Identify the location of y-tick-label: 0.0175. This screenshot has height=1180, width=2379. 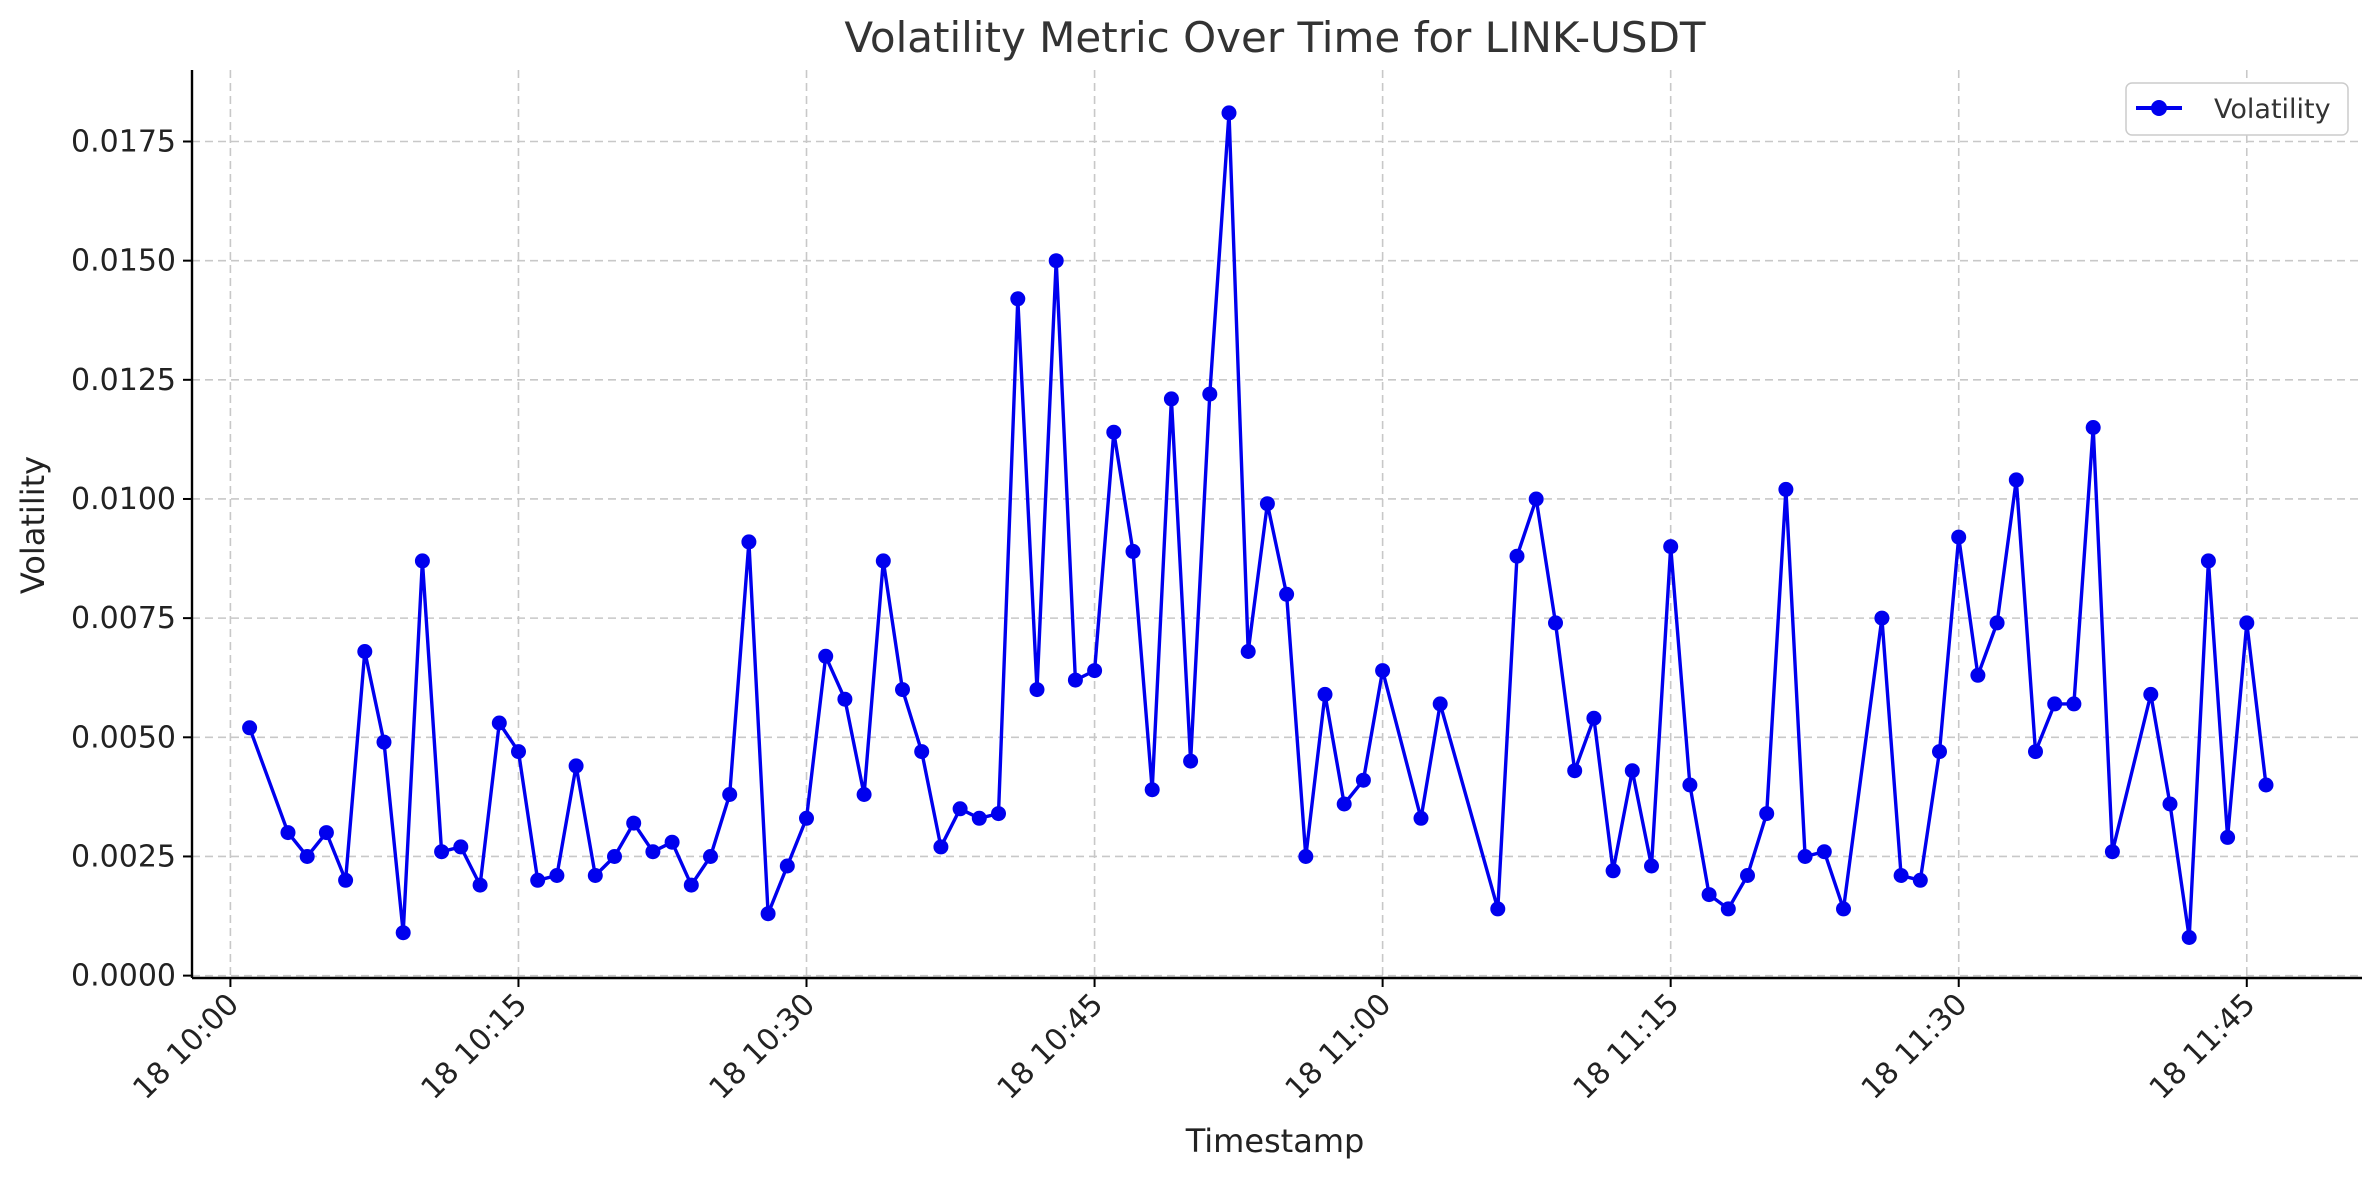
(123, 141).